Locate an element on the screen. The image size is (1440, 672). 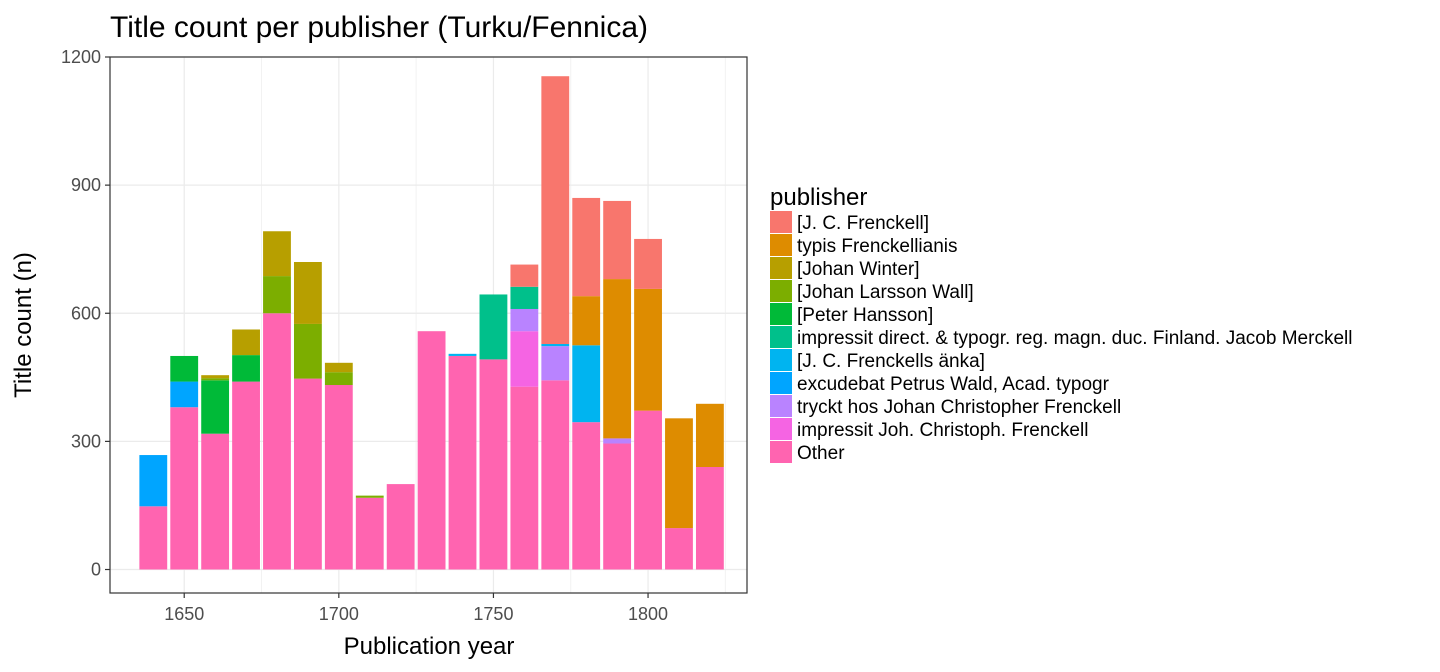
legend-label: Other is located at coordinates (821, 453).